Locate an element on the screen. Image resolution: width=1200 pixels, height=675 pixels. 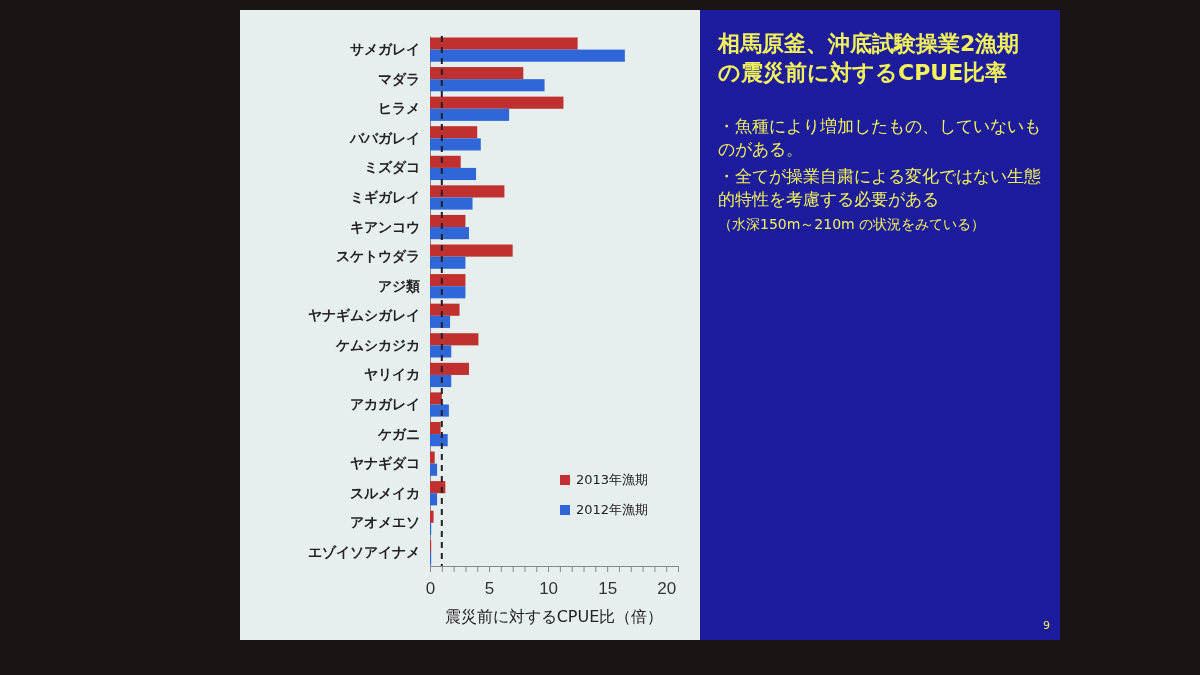
y-tick-label: アジ類 is located at coordinates (399, 285).